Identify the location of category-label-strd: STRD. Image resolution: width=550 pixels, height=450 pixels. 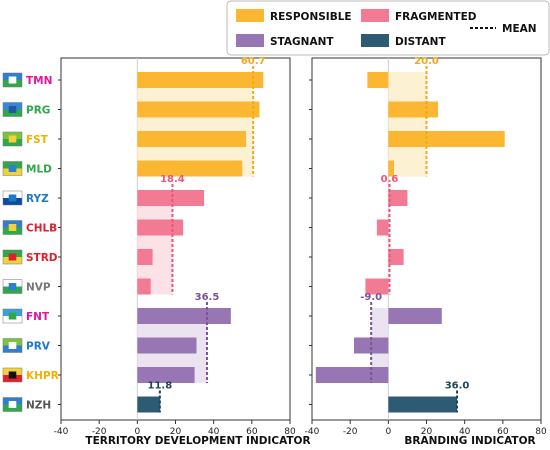
(42, 258).